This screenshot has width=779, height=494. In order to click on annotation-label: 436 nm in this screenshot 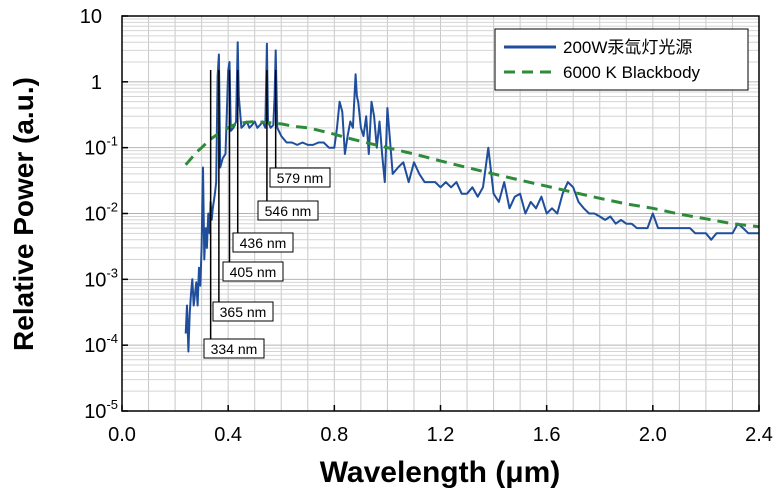, I will do `click(263, 243)`.